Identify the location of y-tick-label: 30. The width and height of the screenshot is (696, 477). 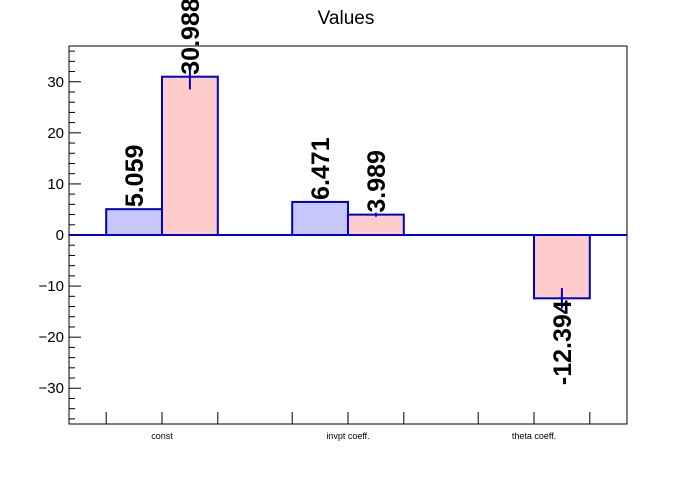
(55, 82).